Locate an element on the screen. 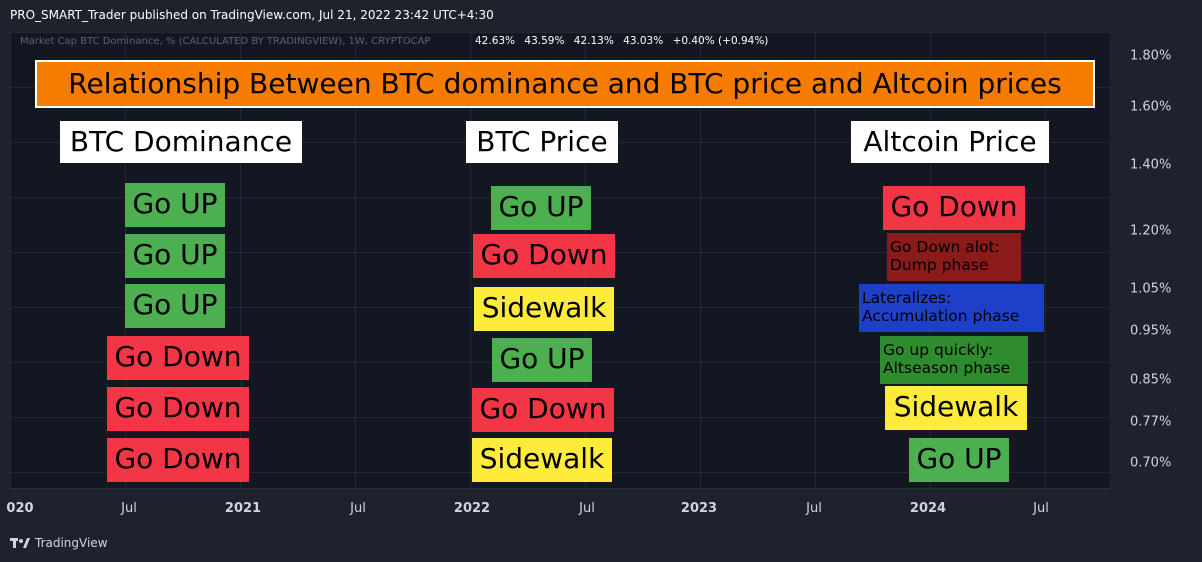 This screenshot has height=562, width=1202. header-altcoin-price: Altcoin Price is located at coordinates (950, 142).